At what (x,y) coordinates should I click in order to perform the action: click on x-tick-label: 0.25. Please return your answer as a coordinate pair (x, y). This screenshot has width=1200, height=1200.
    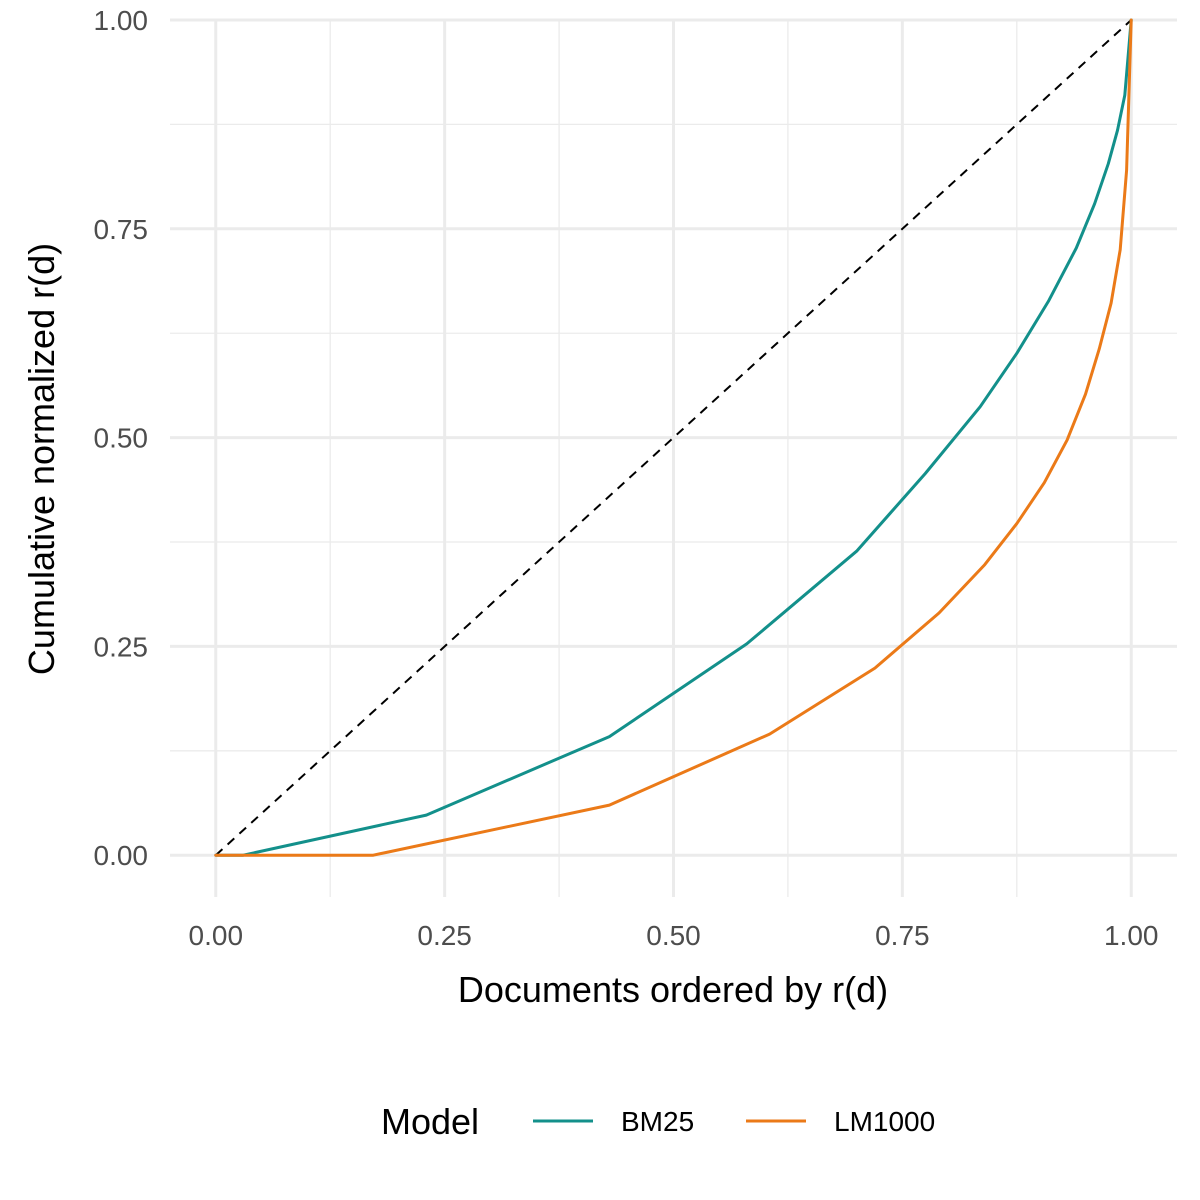
    Looking at the image, I should click on (444, 935).